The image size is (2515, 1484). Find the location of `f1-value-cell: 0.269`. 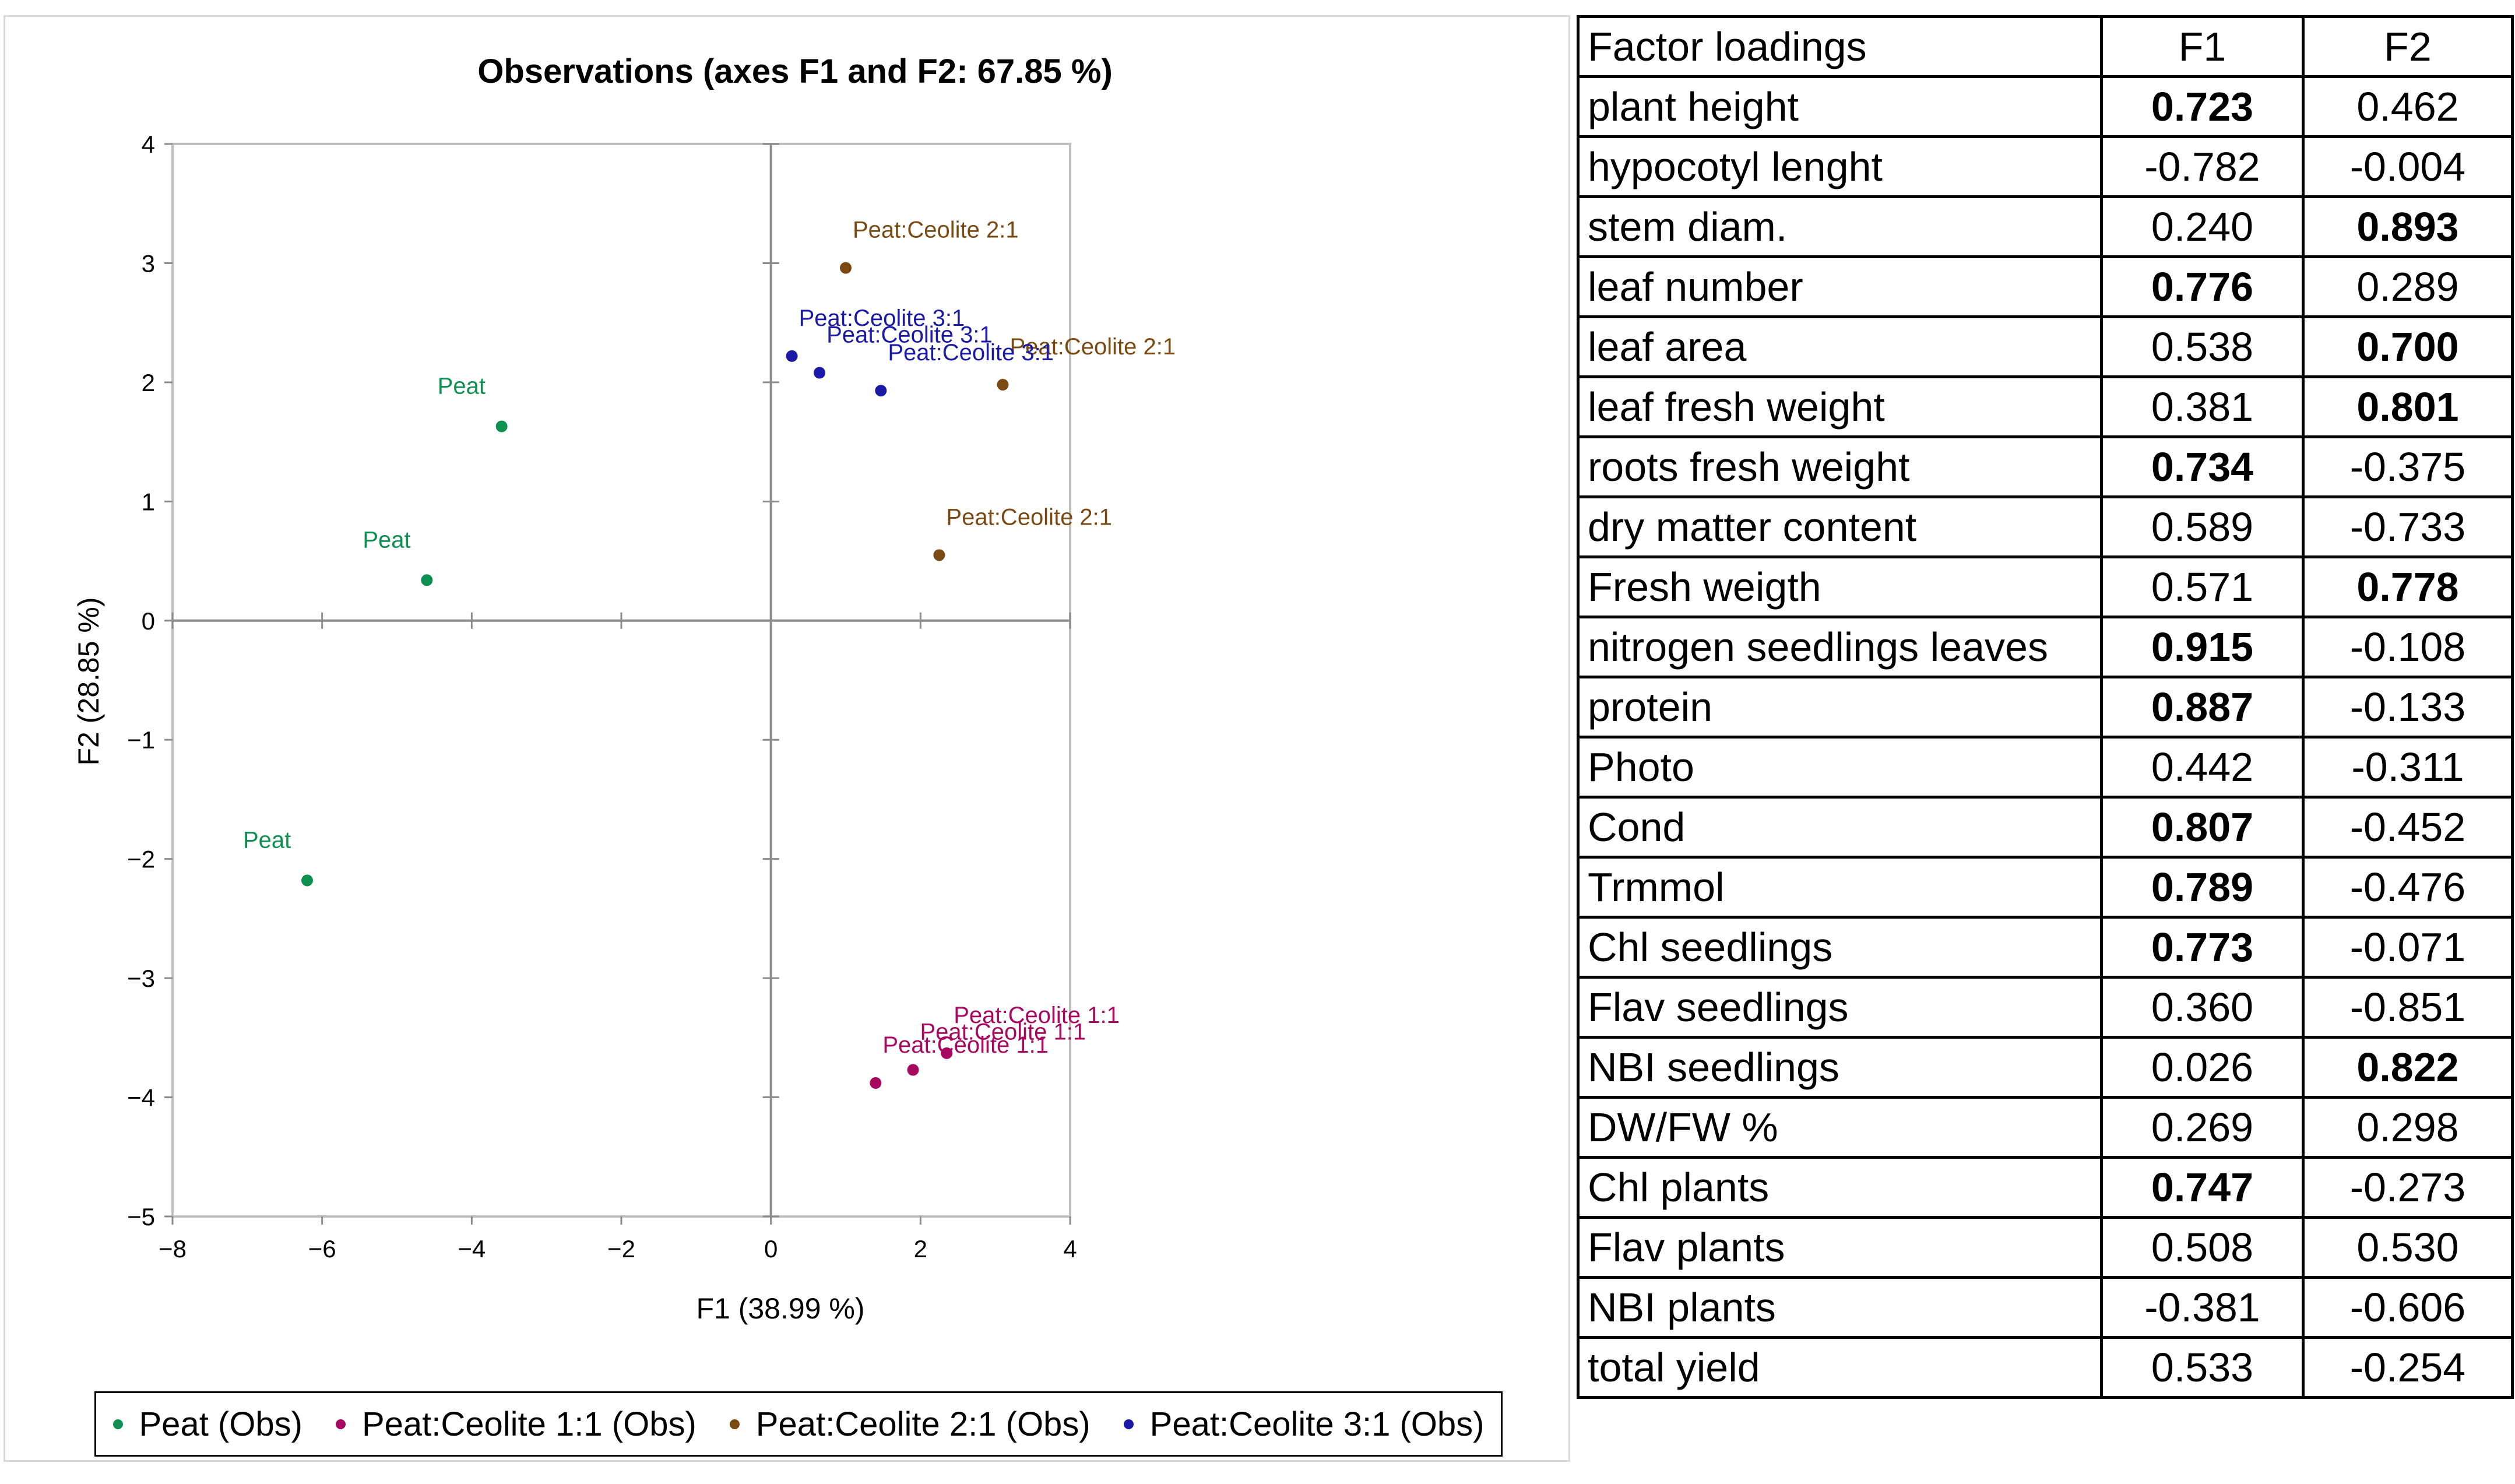

f1-value-cell: 0.269 is located at coordinates (2202, 1127).